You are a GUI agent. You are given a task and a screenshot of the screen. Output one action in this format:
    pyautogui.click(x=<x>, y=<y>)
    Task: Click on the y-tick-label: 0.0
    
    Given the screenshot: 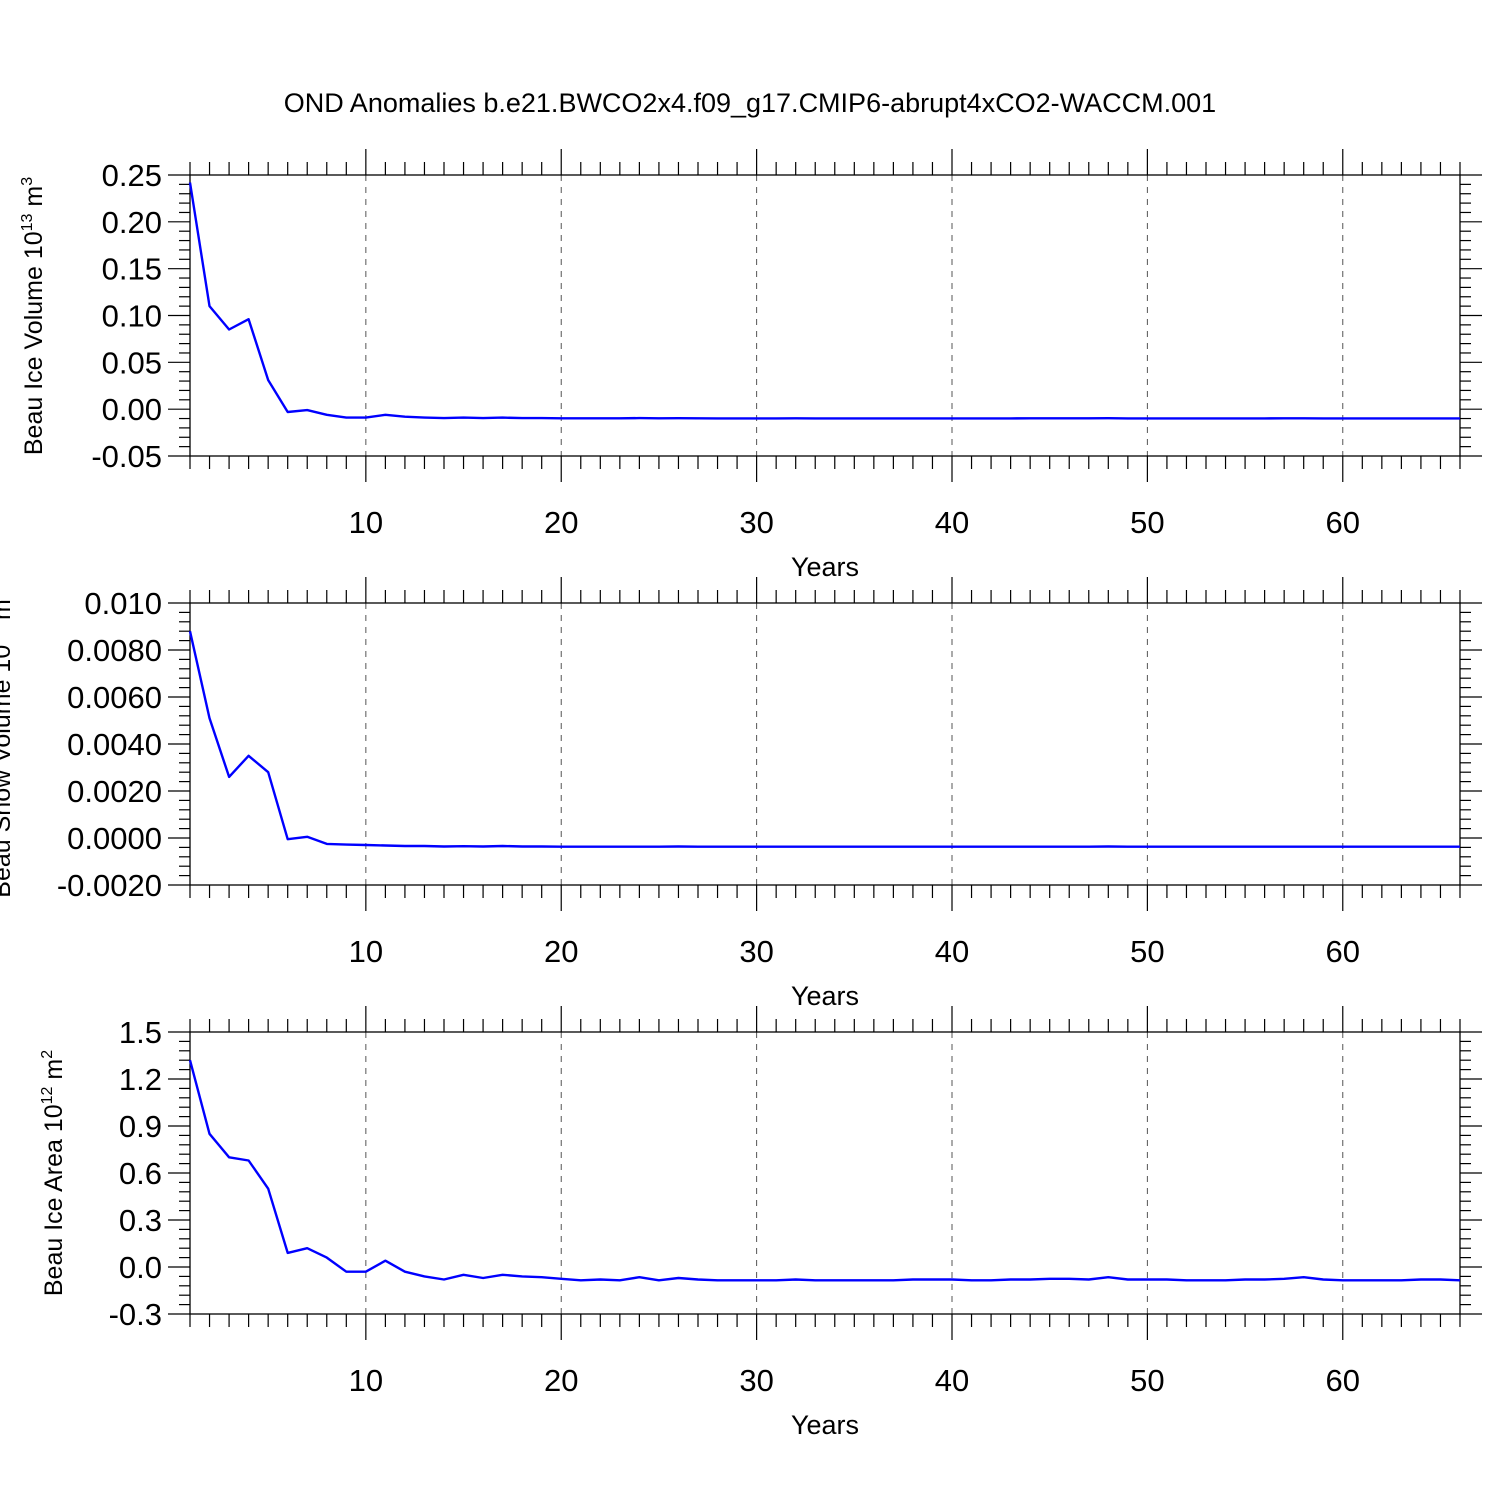 What is the action you would take?
    pyautogui.click(x=140, y=1267)
    